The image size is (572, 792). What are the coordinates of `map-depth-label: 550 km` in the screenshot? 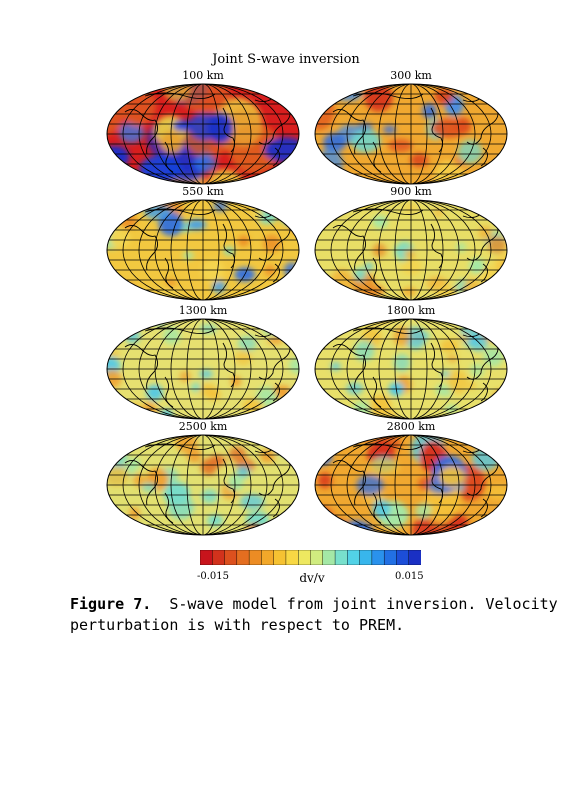 It's located at (203, 191).